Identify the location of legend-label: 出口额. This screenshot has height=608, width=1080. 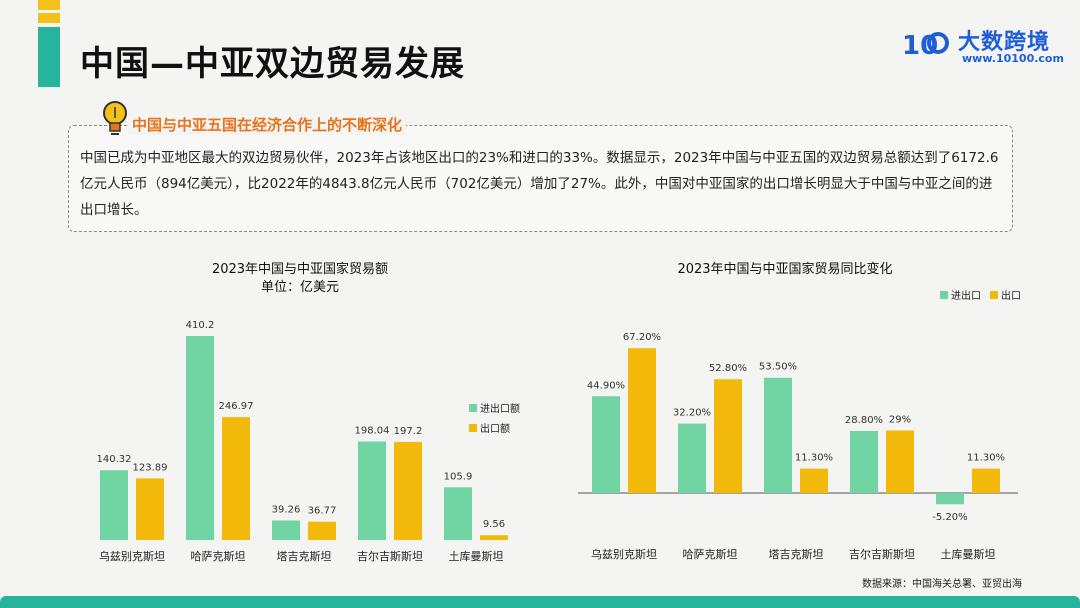
(495, 428).